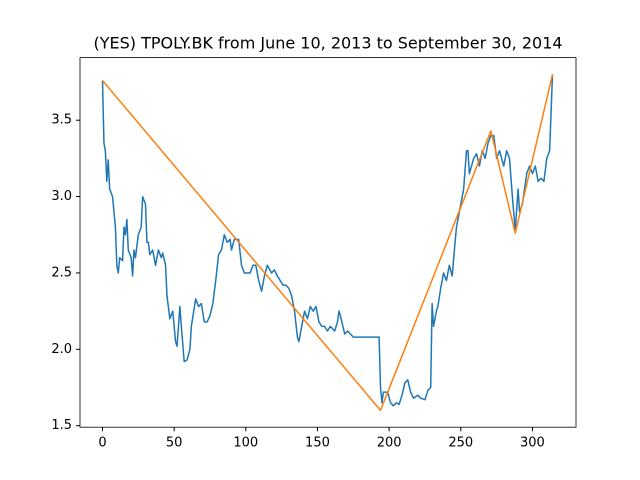 Image resolution: width=640 pixels, height=480 pixels. What do you see at coordinates (532, 443) in the screenshot?
I see `x-tick-label: 300` at bounding box center [532, 443].